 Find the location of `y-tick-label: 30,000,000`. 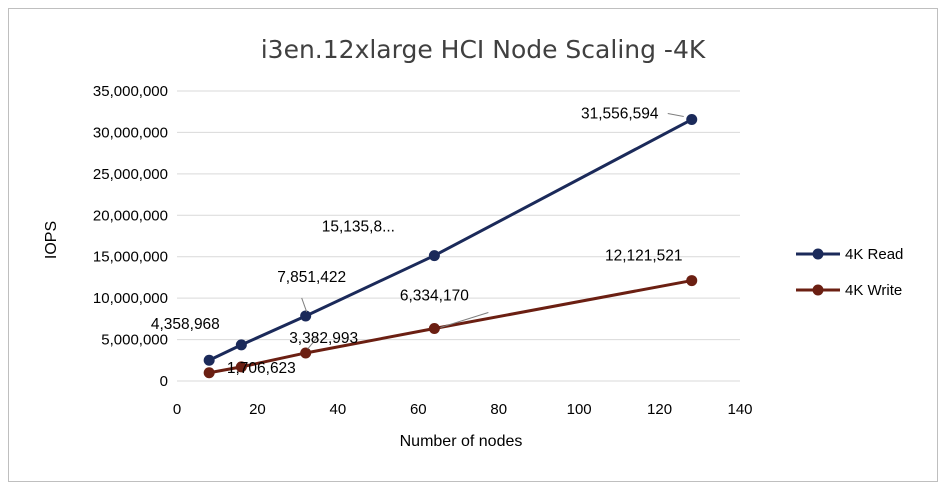

y-tick-label: 30,000,000 is located at coordinates (130, 132).